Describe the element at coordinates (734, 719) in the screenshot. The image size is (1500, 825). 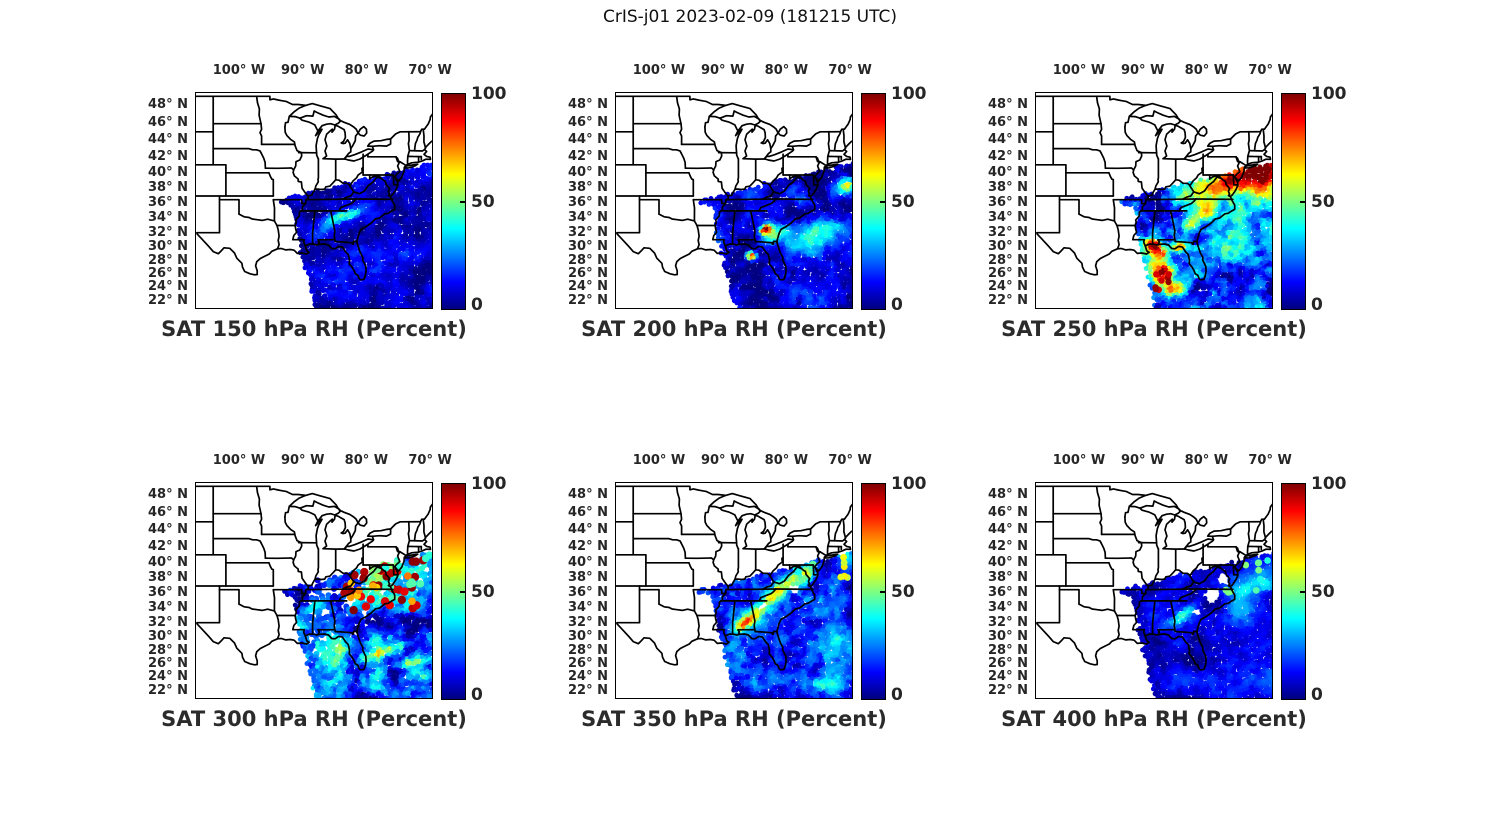
I see `panel-title: SAT 350 hPa RH (Percent)` at that location.